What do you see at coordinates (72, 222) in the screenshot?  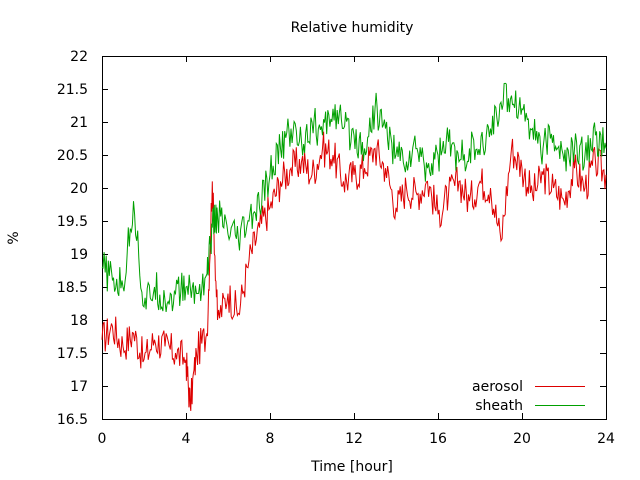 I see `y-tick-label: 19.5` at bounding box center [72, 222].